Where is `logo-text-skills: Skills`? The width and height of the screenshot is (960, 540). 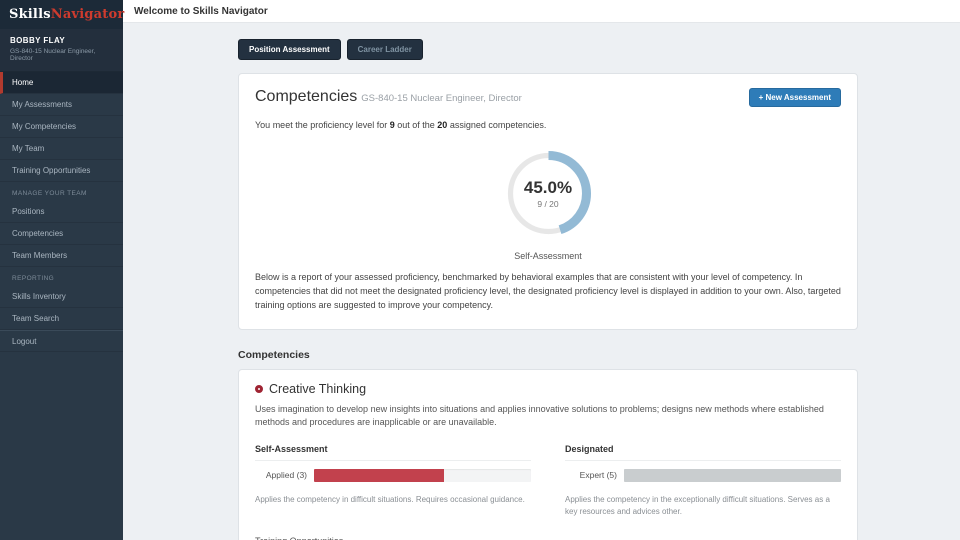
logo-text-skills: Skills is located at coordinates (30, 14).